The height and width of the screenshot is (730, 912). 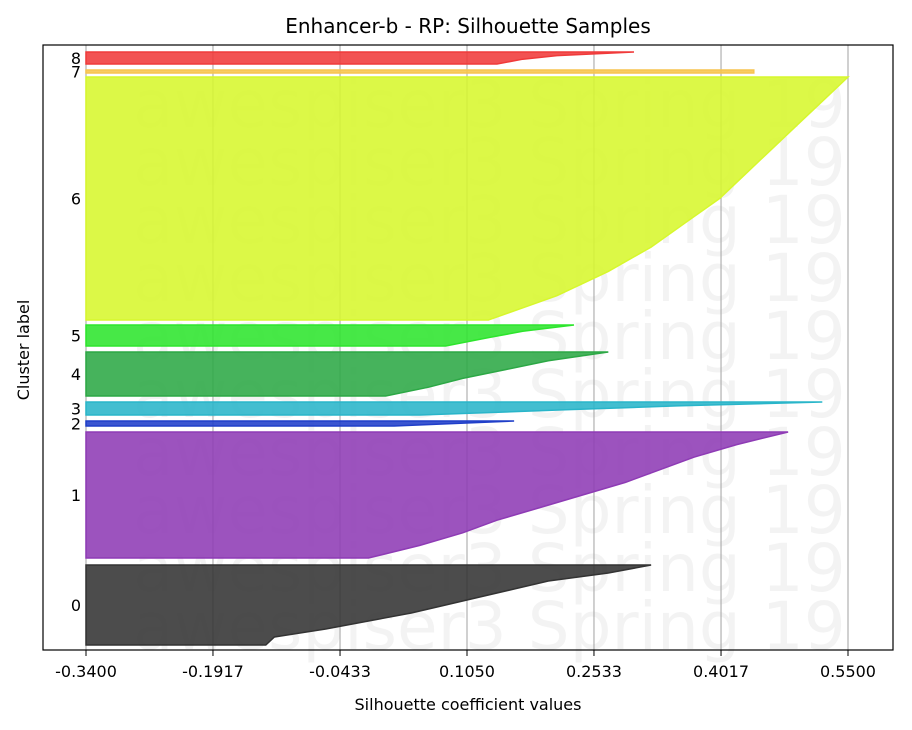 What do you see at coordinates (594, 671) in the screenshot?
I see `x-tick-label: 0.2533` at bounding box center [594, 671].